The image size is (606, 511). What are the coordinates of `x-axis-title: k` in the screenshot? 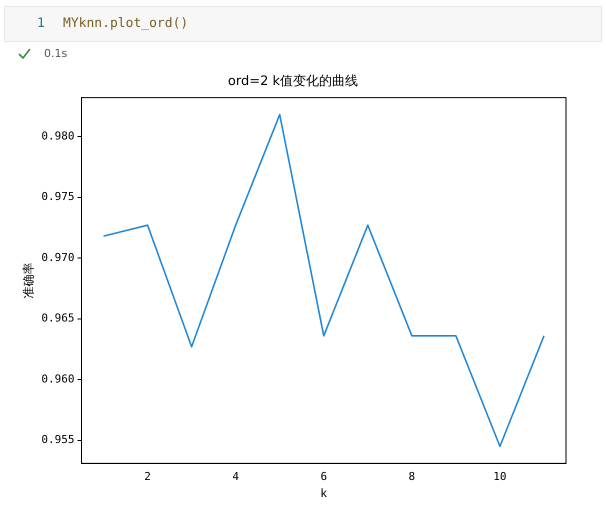 It's located at (324, 493).